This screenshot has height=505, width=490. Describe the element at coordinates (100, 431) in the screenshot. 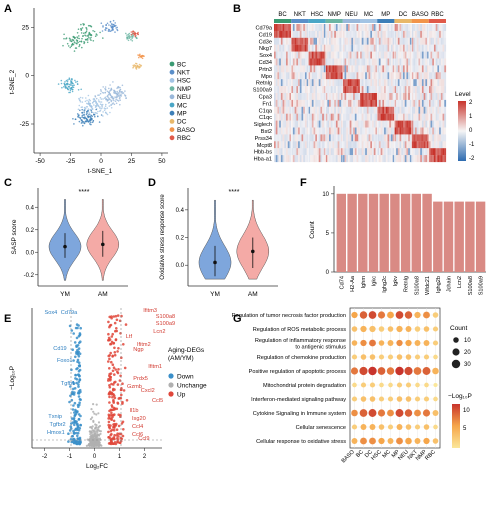

I see `volcano-point-unchange` at that location.